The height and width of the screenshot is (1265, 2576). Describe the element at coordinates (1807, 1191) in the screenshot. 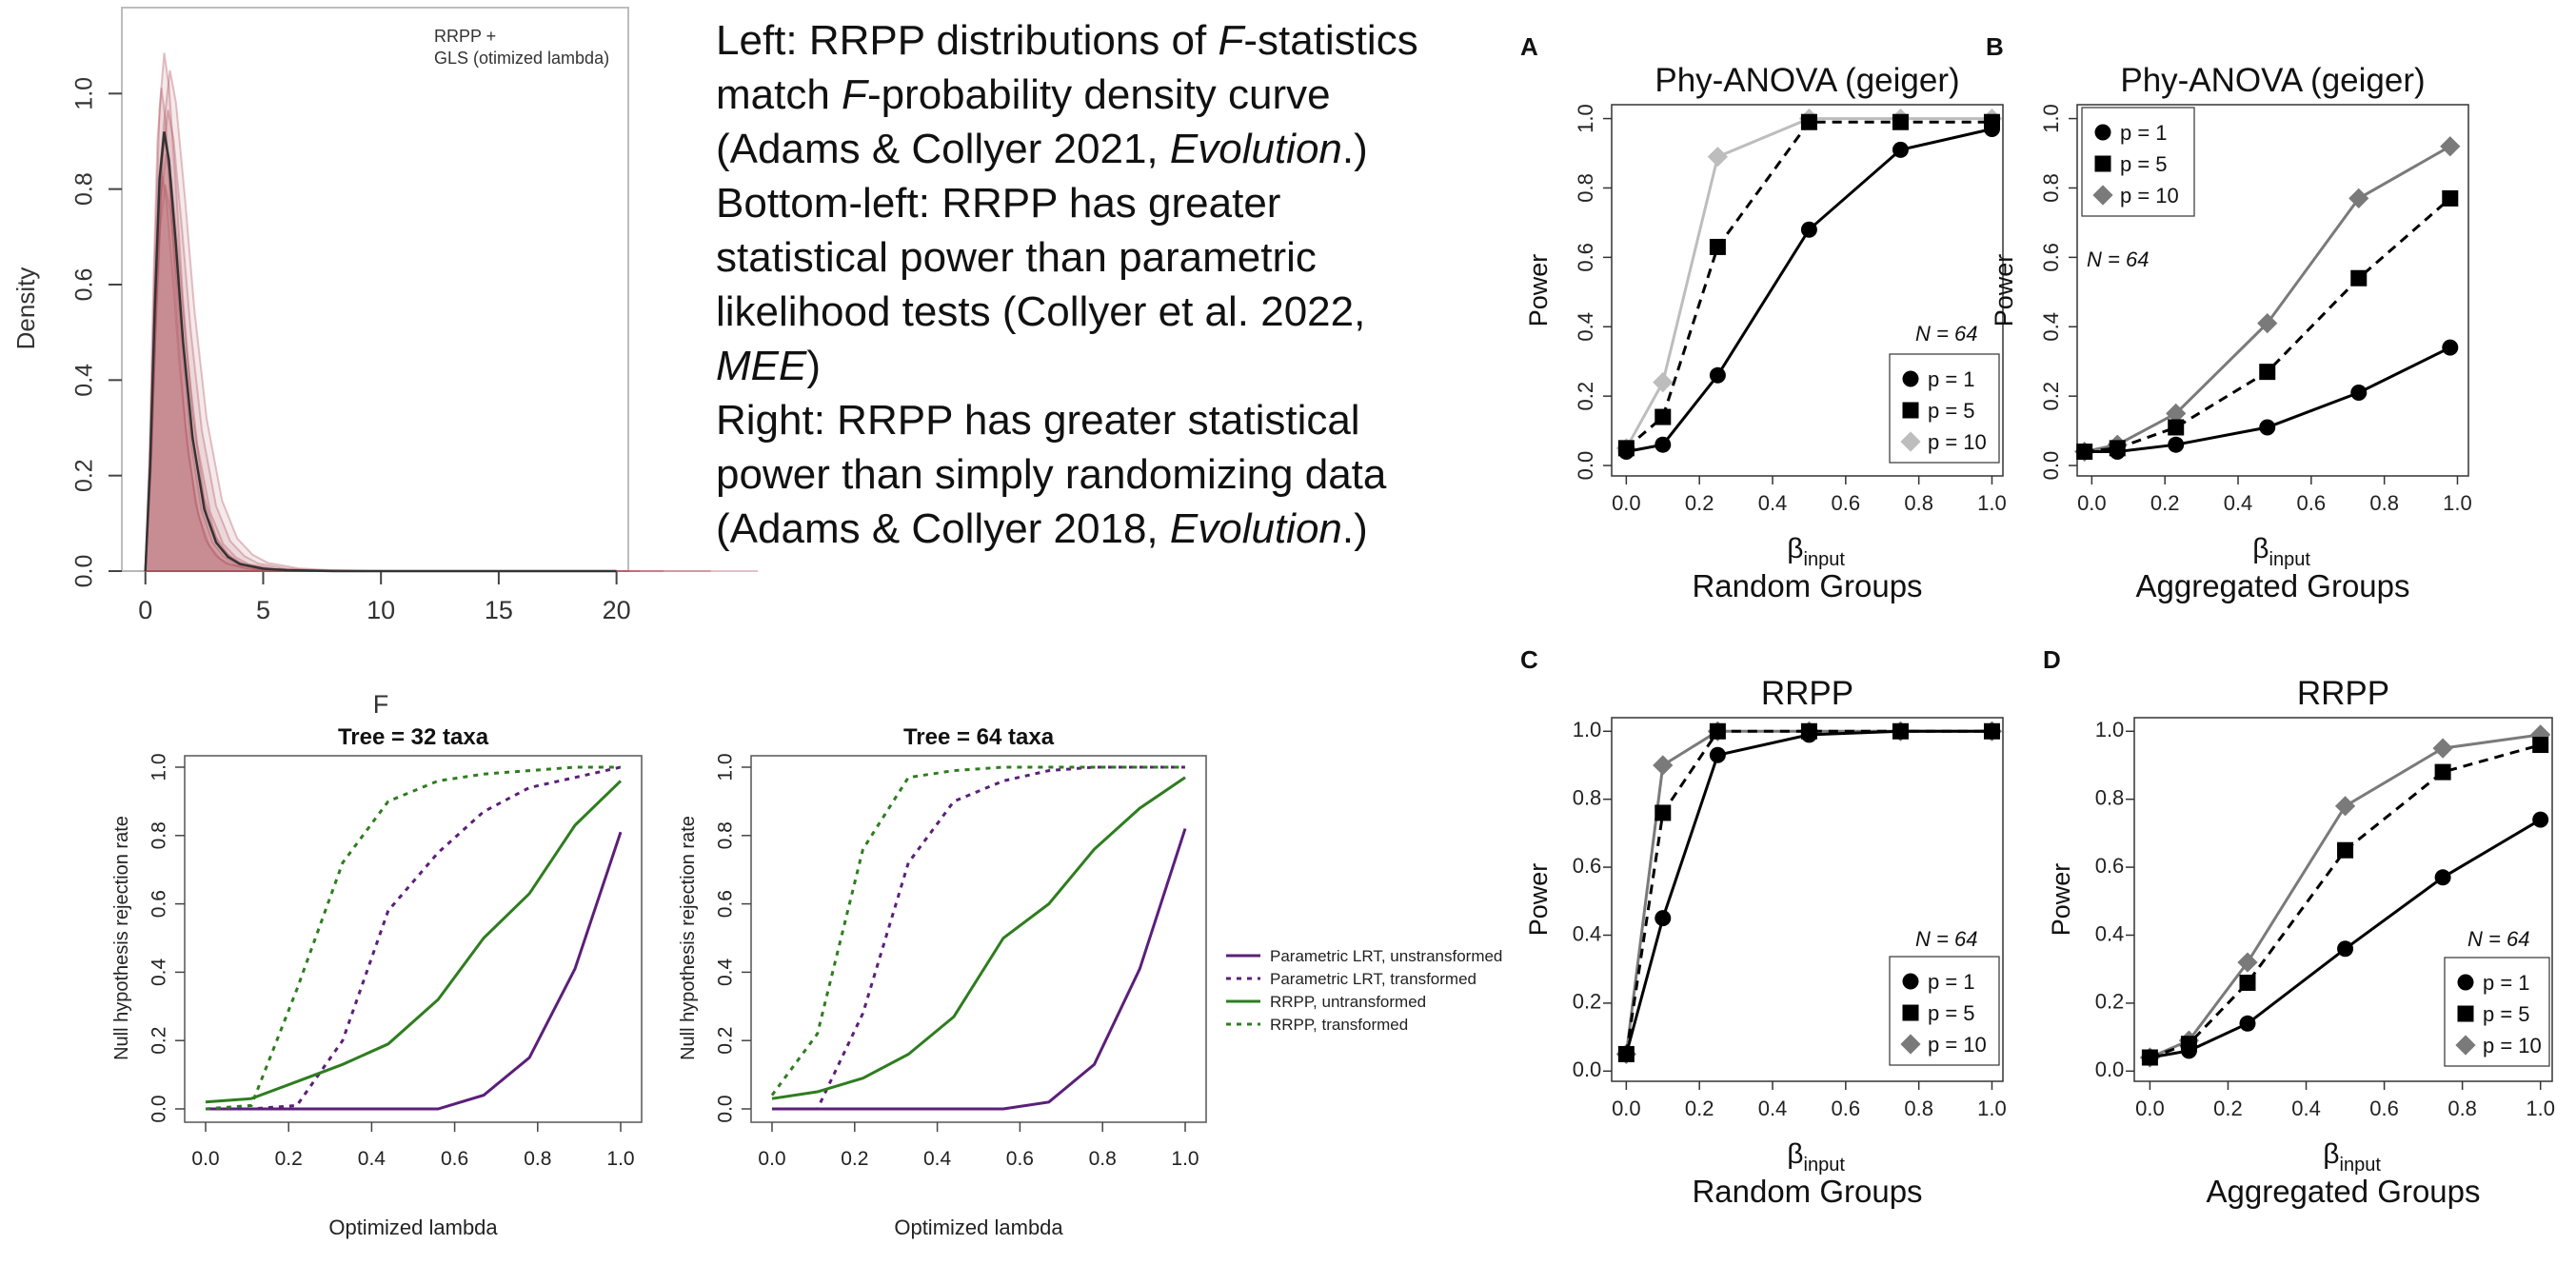

I see `x-axis-label: Random Groups` at that location.